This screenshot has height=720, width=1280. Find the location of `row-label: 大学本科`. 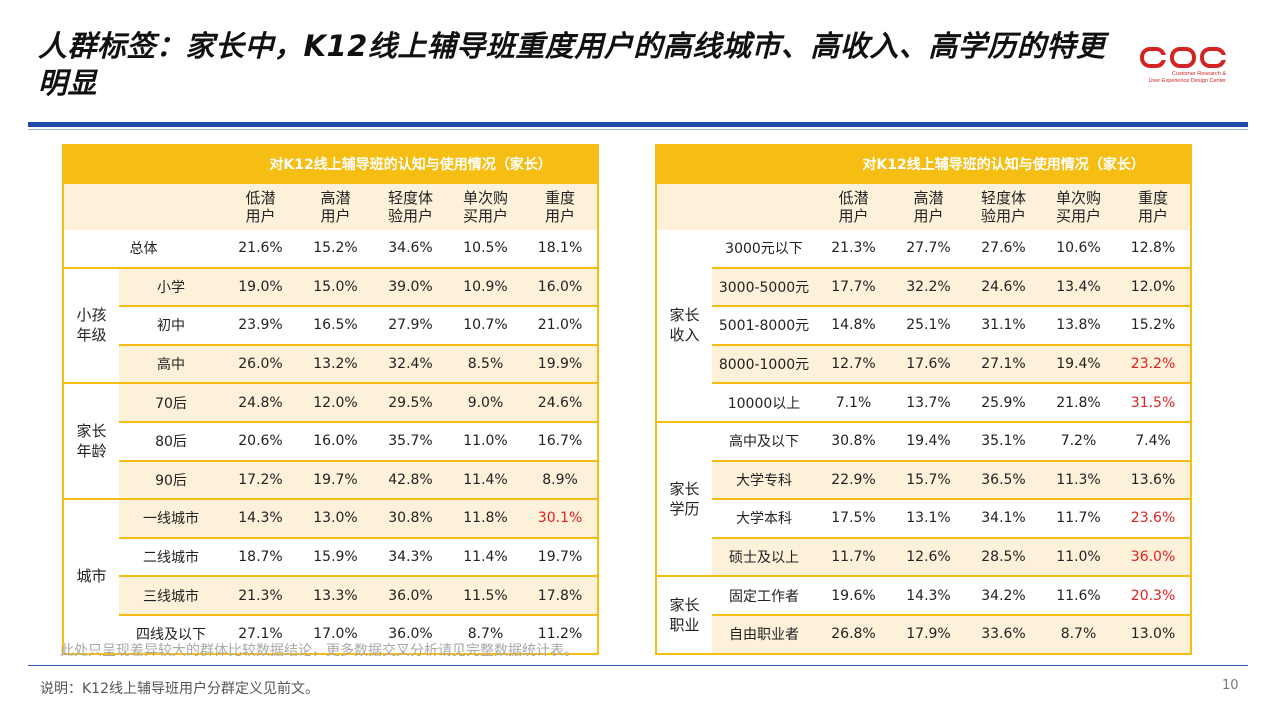

row-label: 大学本科 is located at coordinates (764, 519).